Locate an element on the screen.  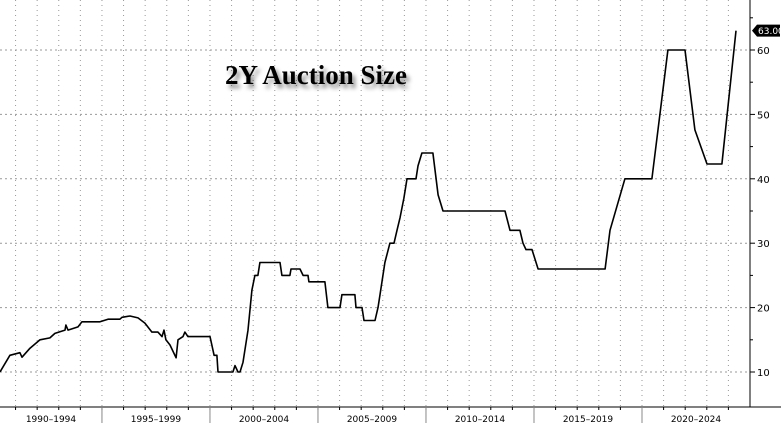
last-value-marker is located at coordinates (766, 30).